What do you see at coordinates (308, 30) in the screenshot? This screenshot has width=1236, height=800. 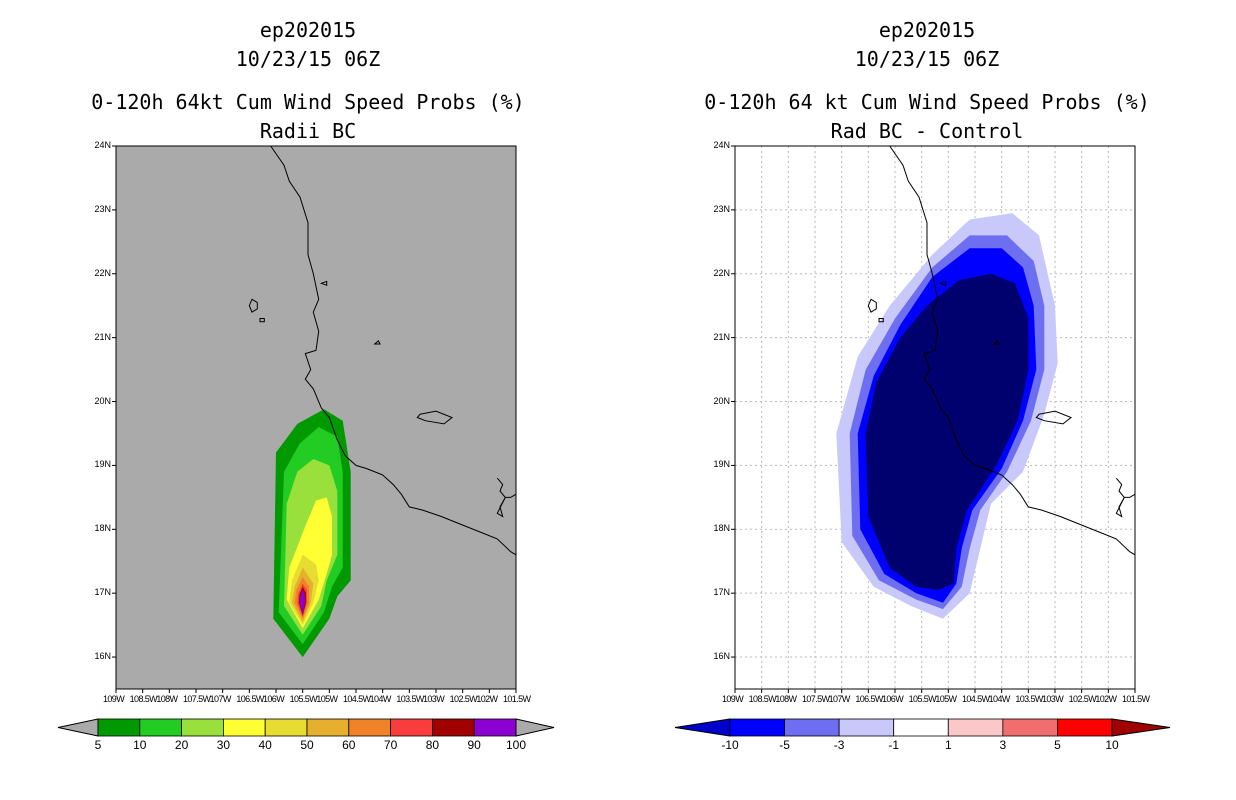 I see `left-storm-id: ep202015` at bounding box center [308, 30].